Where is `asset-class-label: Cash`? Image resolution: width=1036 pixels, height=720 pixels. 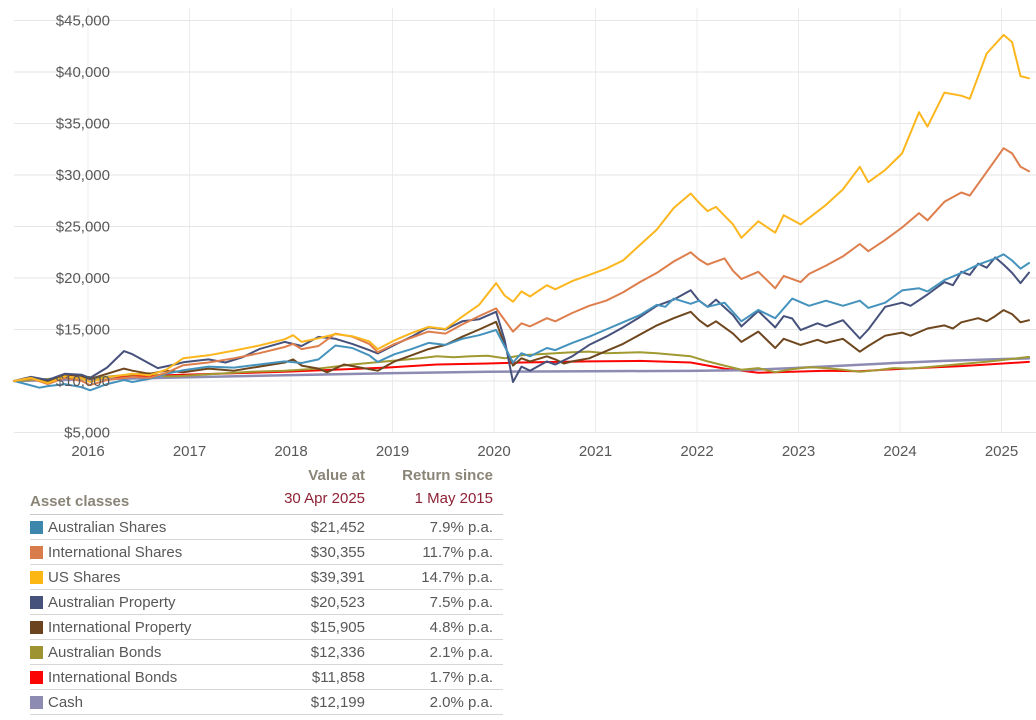 asset-class-label: Cash is located at coordinates (66, 702).